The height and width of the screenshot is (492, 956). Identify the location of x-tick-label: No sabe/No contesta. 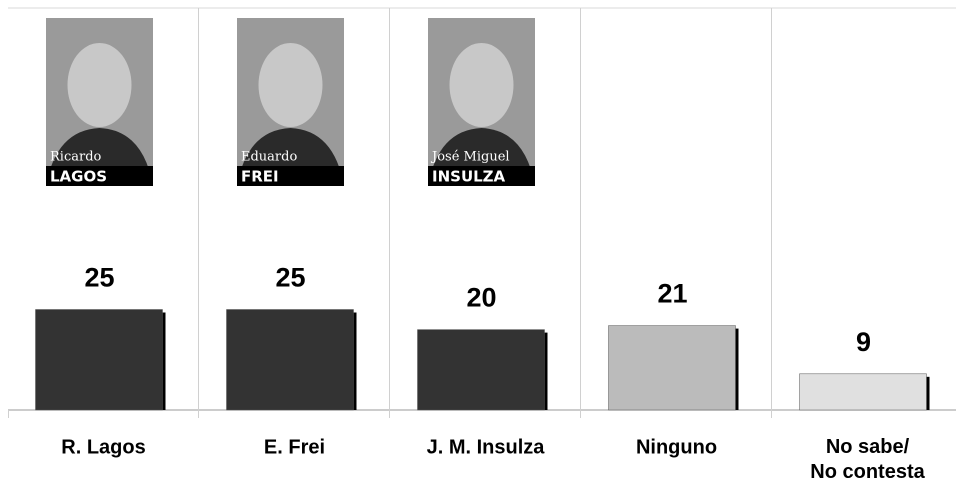
(867, 459).